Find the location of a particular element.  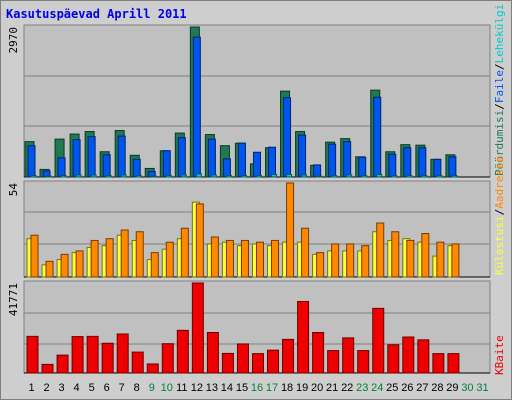

x-tick-day-8: 8 is located at coordinates (137, 388).